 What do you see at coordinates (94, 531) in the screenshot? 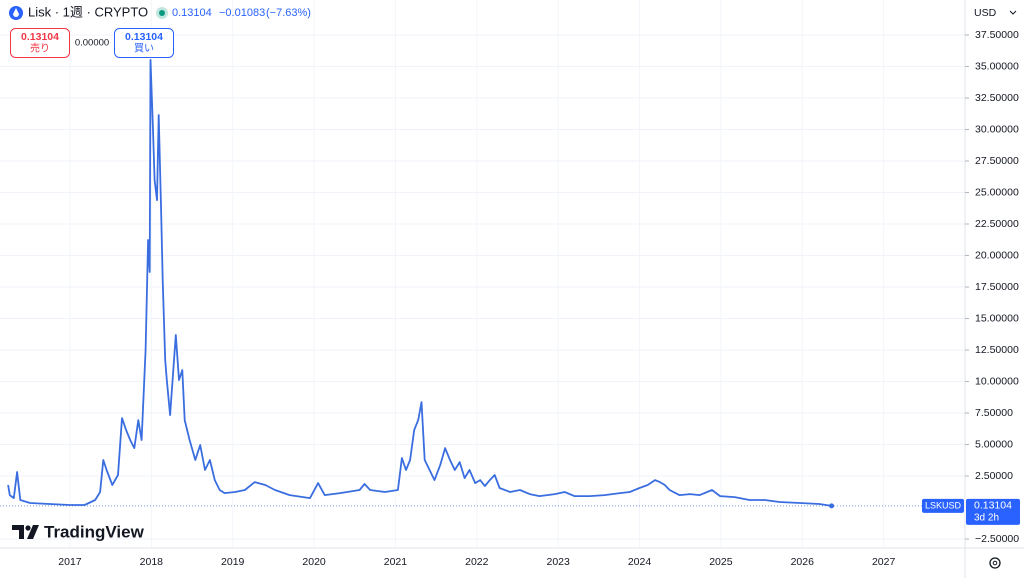
I see `logo-text: TradingView` at bounding box center [94, 531].